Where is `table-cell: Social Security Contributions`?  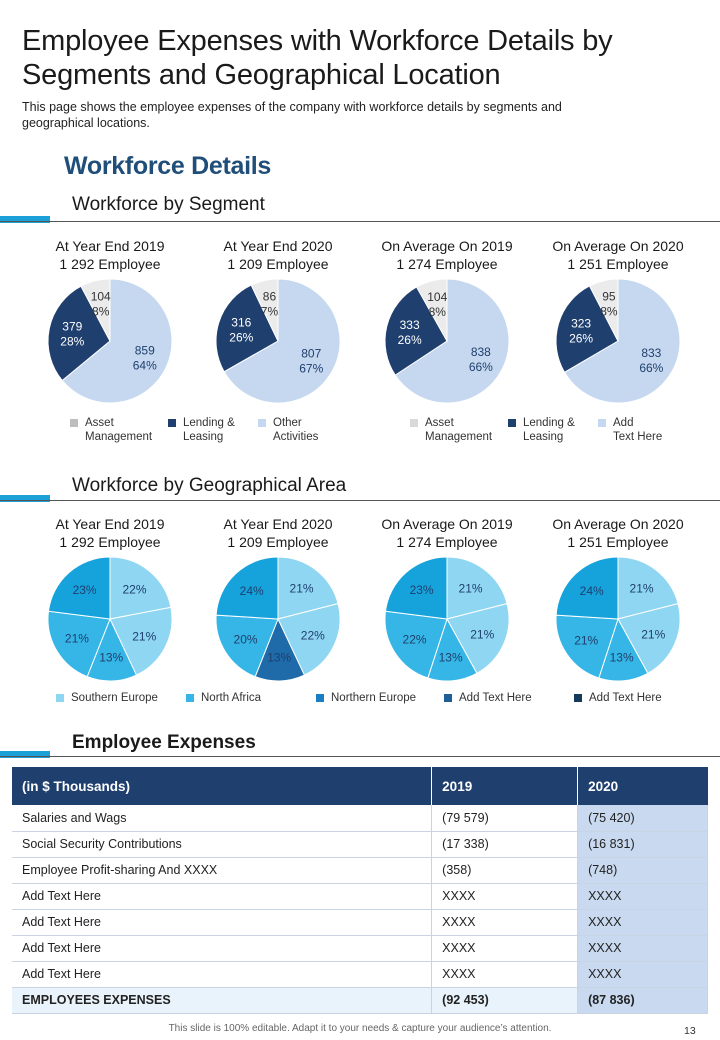
table-cell: Social Security Contributions is located at coordinates (222, 844).